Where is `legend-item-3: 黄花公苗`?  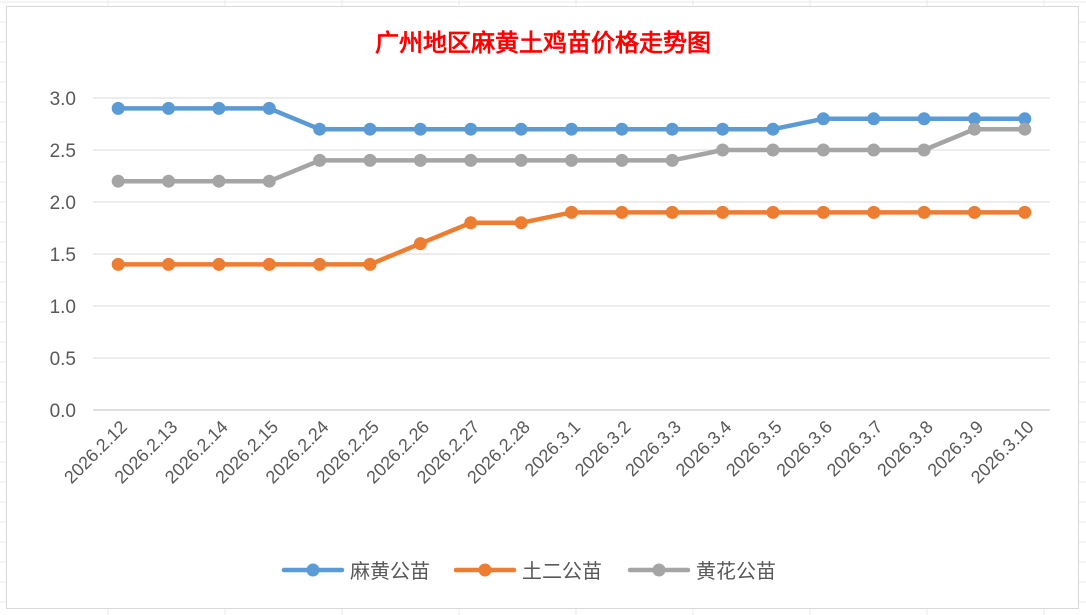
legend-item-3: 黄花公苗 is located at coordinates (701, 571).